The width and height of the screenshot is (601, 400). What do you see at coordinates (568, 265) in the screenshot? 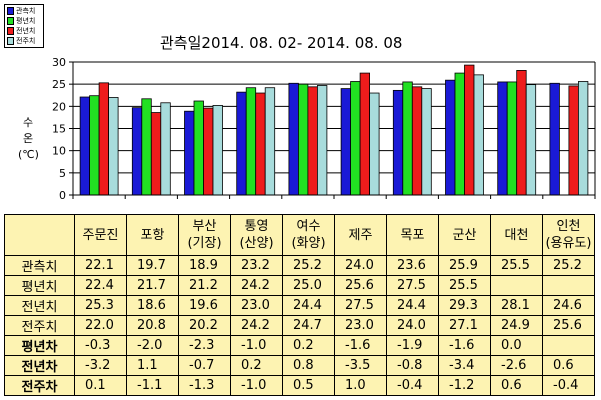
I see `table-cell: 25.2` at bounding box center [568, 265].